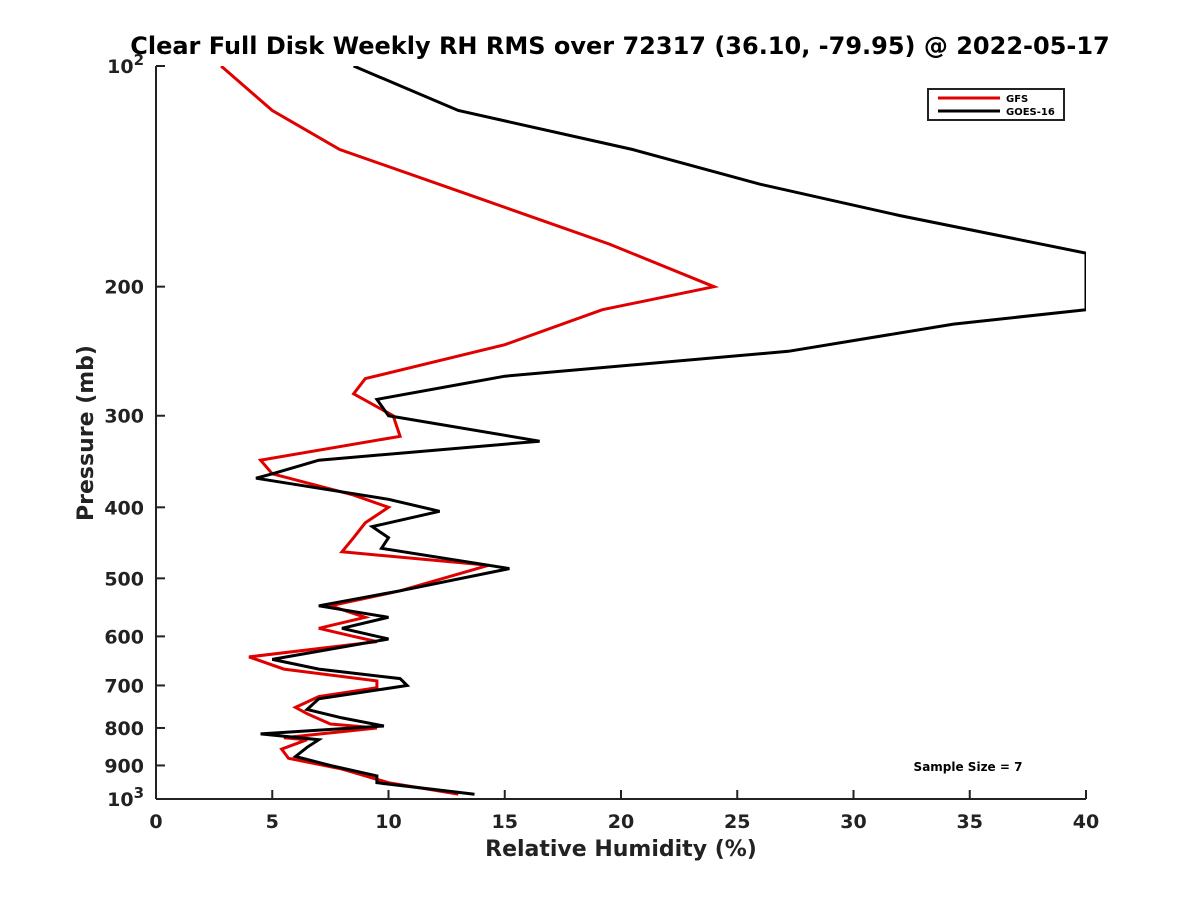  What do you see at coordinates (505, 822) in the screenshot?
I see `x-tick-label: 15` at bounding box center [505, 822].